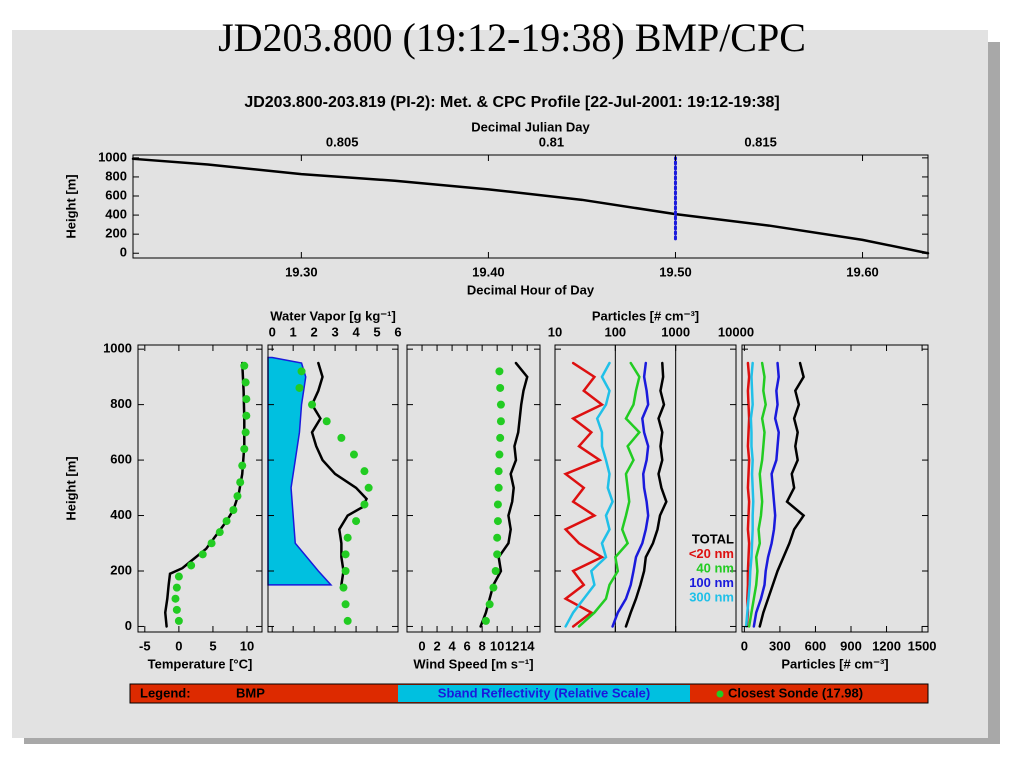  Describe the element at coordinates (250, 692) in the screenshot. I see `legend-item: BMP` at that location.